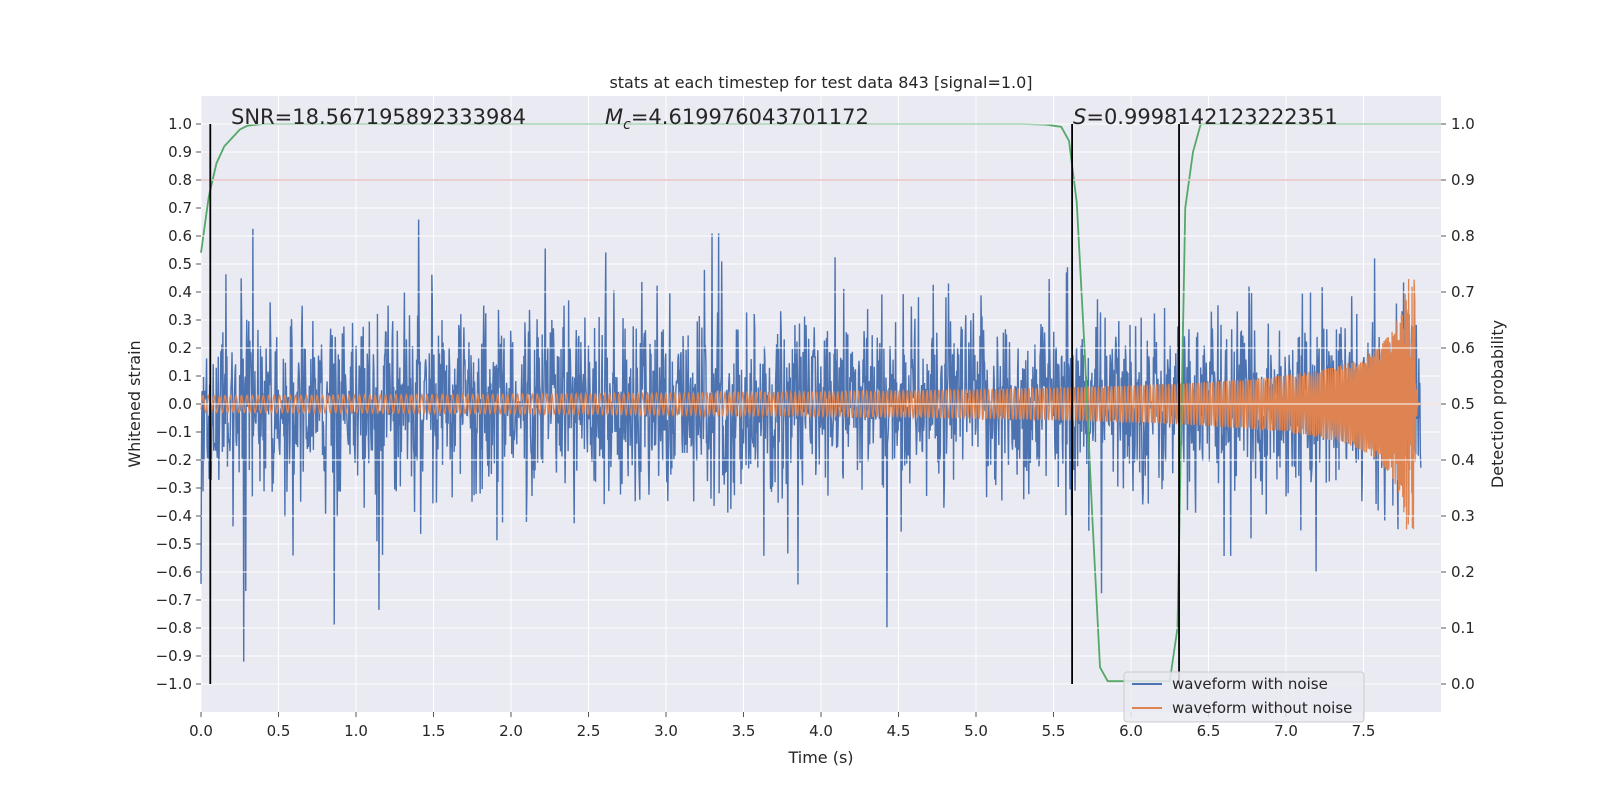 This screenshot has height=800, width=1600. Describe the element at coordinates (1463, 348) in the screenshot. I see `y2-tick-label: 0.6` at that location.